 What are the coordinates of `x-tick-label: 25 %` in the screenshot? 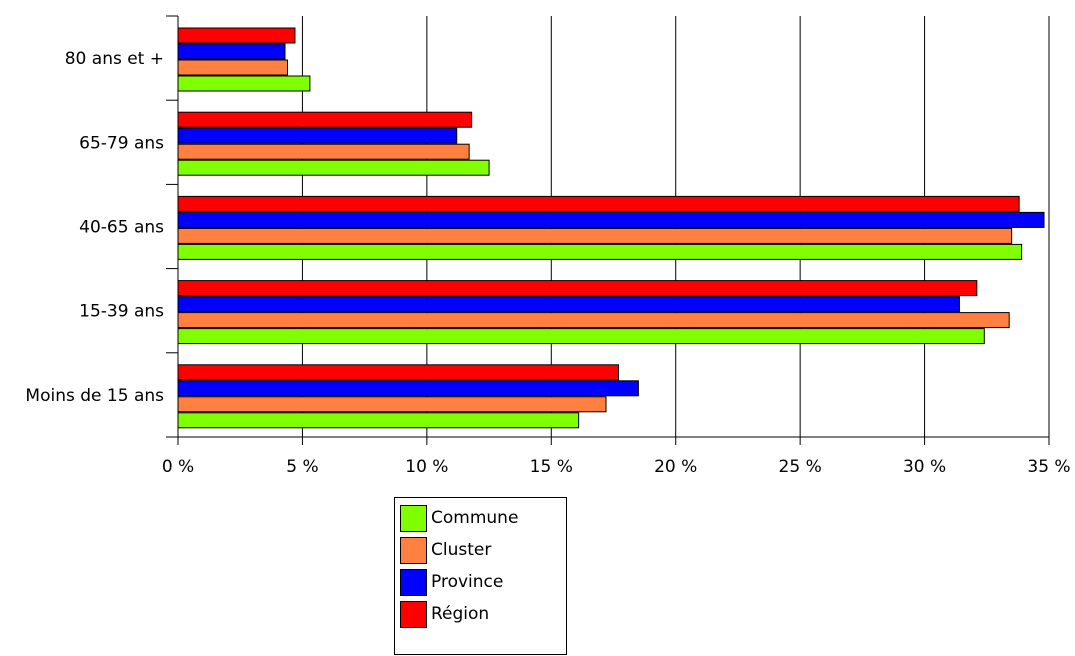 It's located at (800, 467).